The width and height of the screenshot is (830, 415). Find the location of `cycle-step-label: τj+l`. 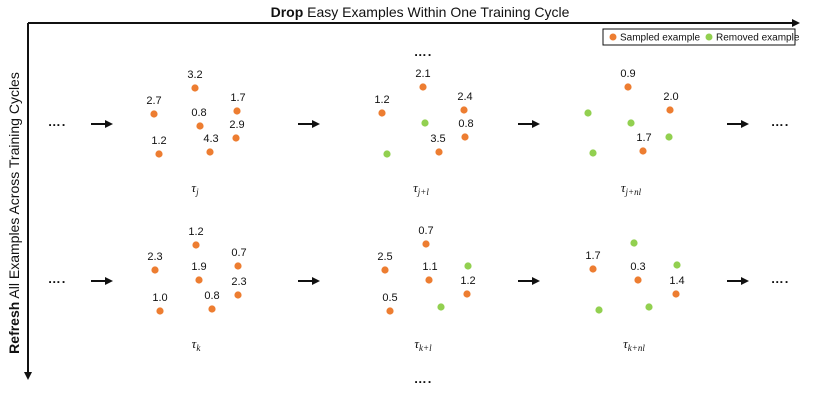

cycle-step-label: τj+l is located at coordinates (421, 188).